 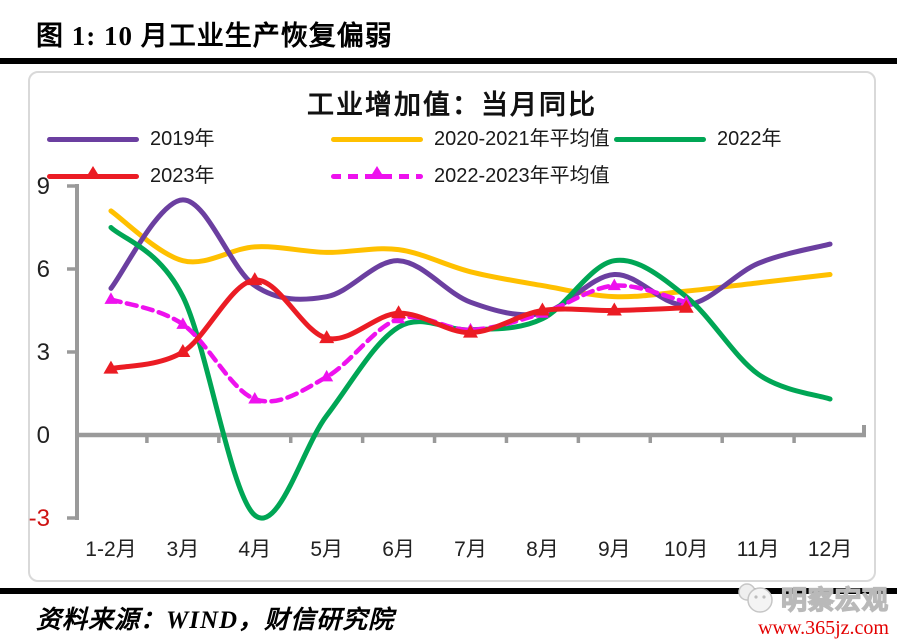 What do you see at coordinates (215, 620) in the screenshot?
I see `source-text: 资料来源：WIND，财信研究院` at bounding box center [215, 620].